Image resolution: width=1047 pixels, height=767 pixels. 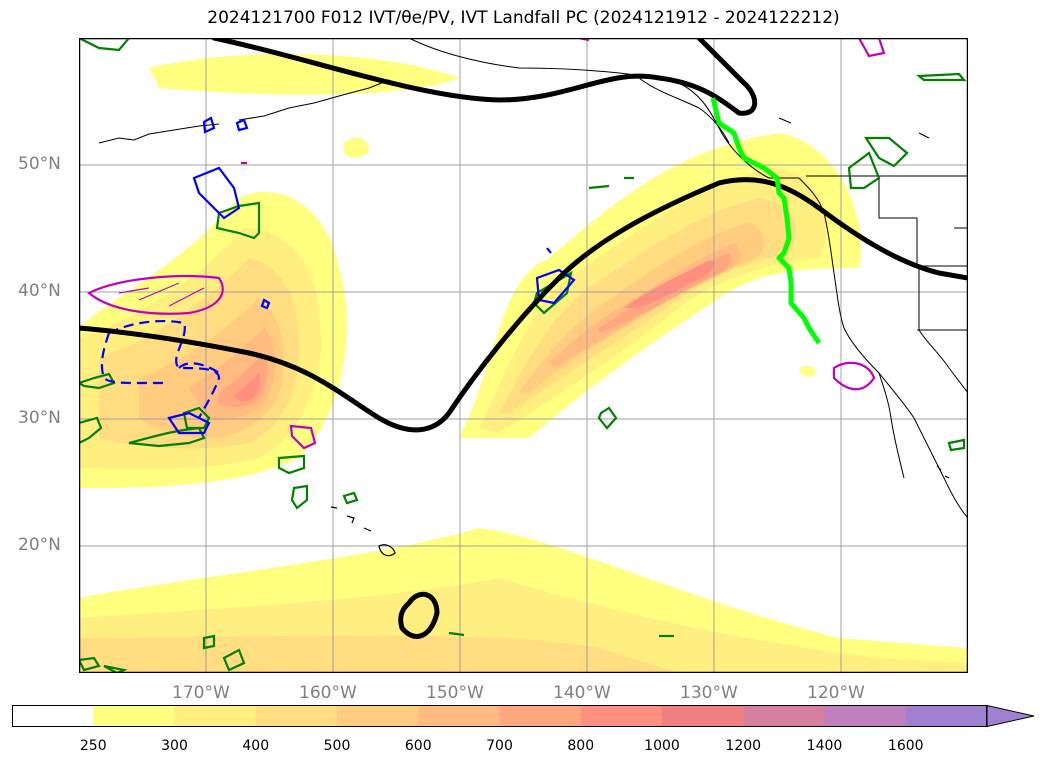 What do you see at coordinates (766, 221) in the screenshot?
I see `landfall-pc-line` at bounding box center [766, 221].